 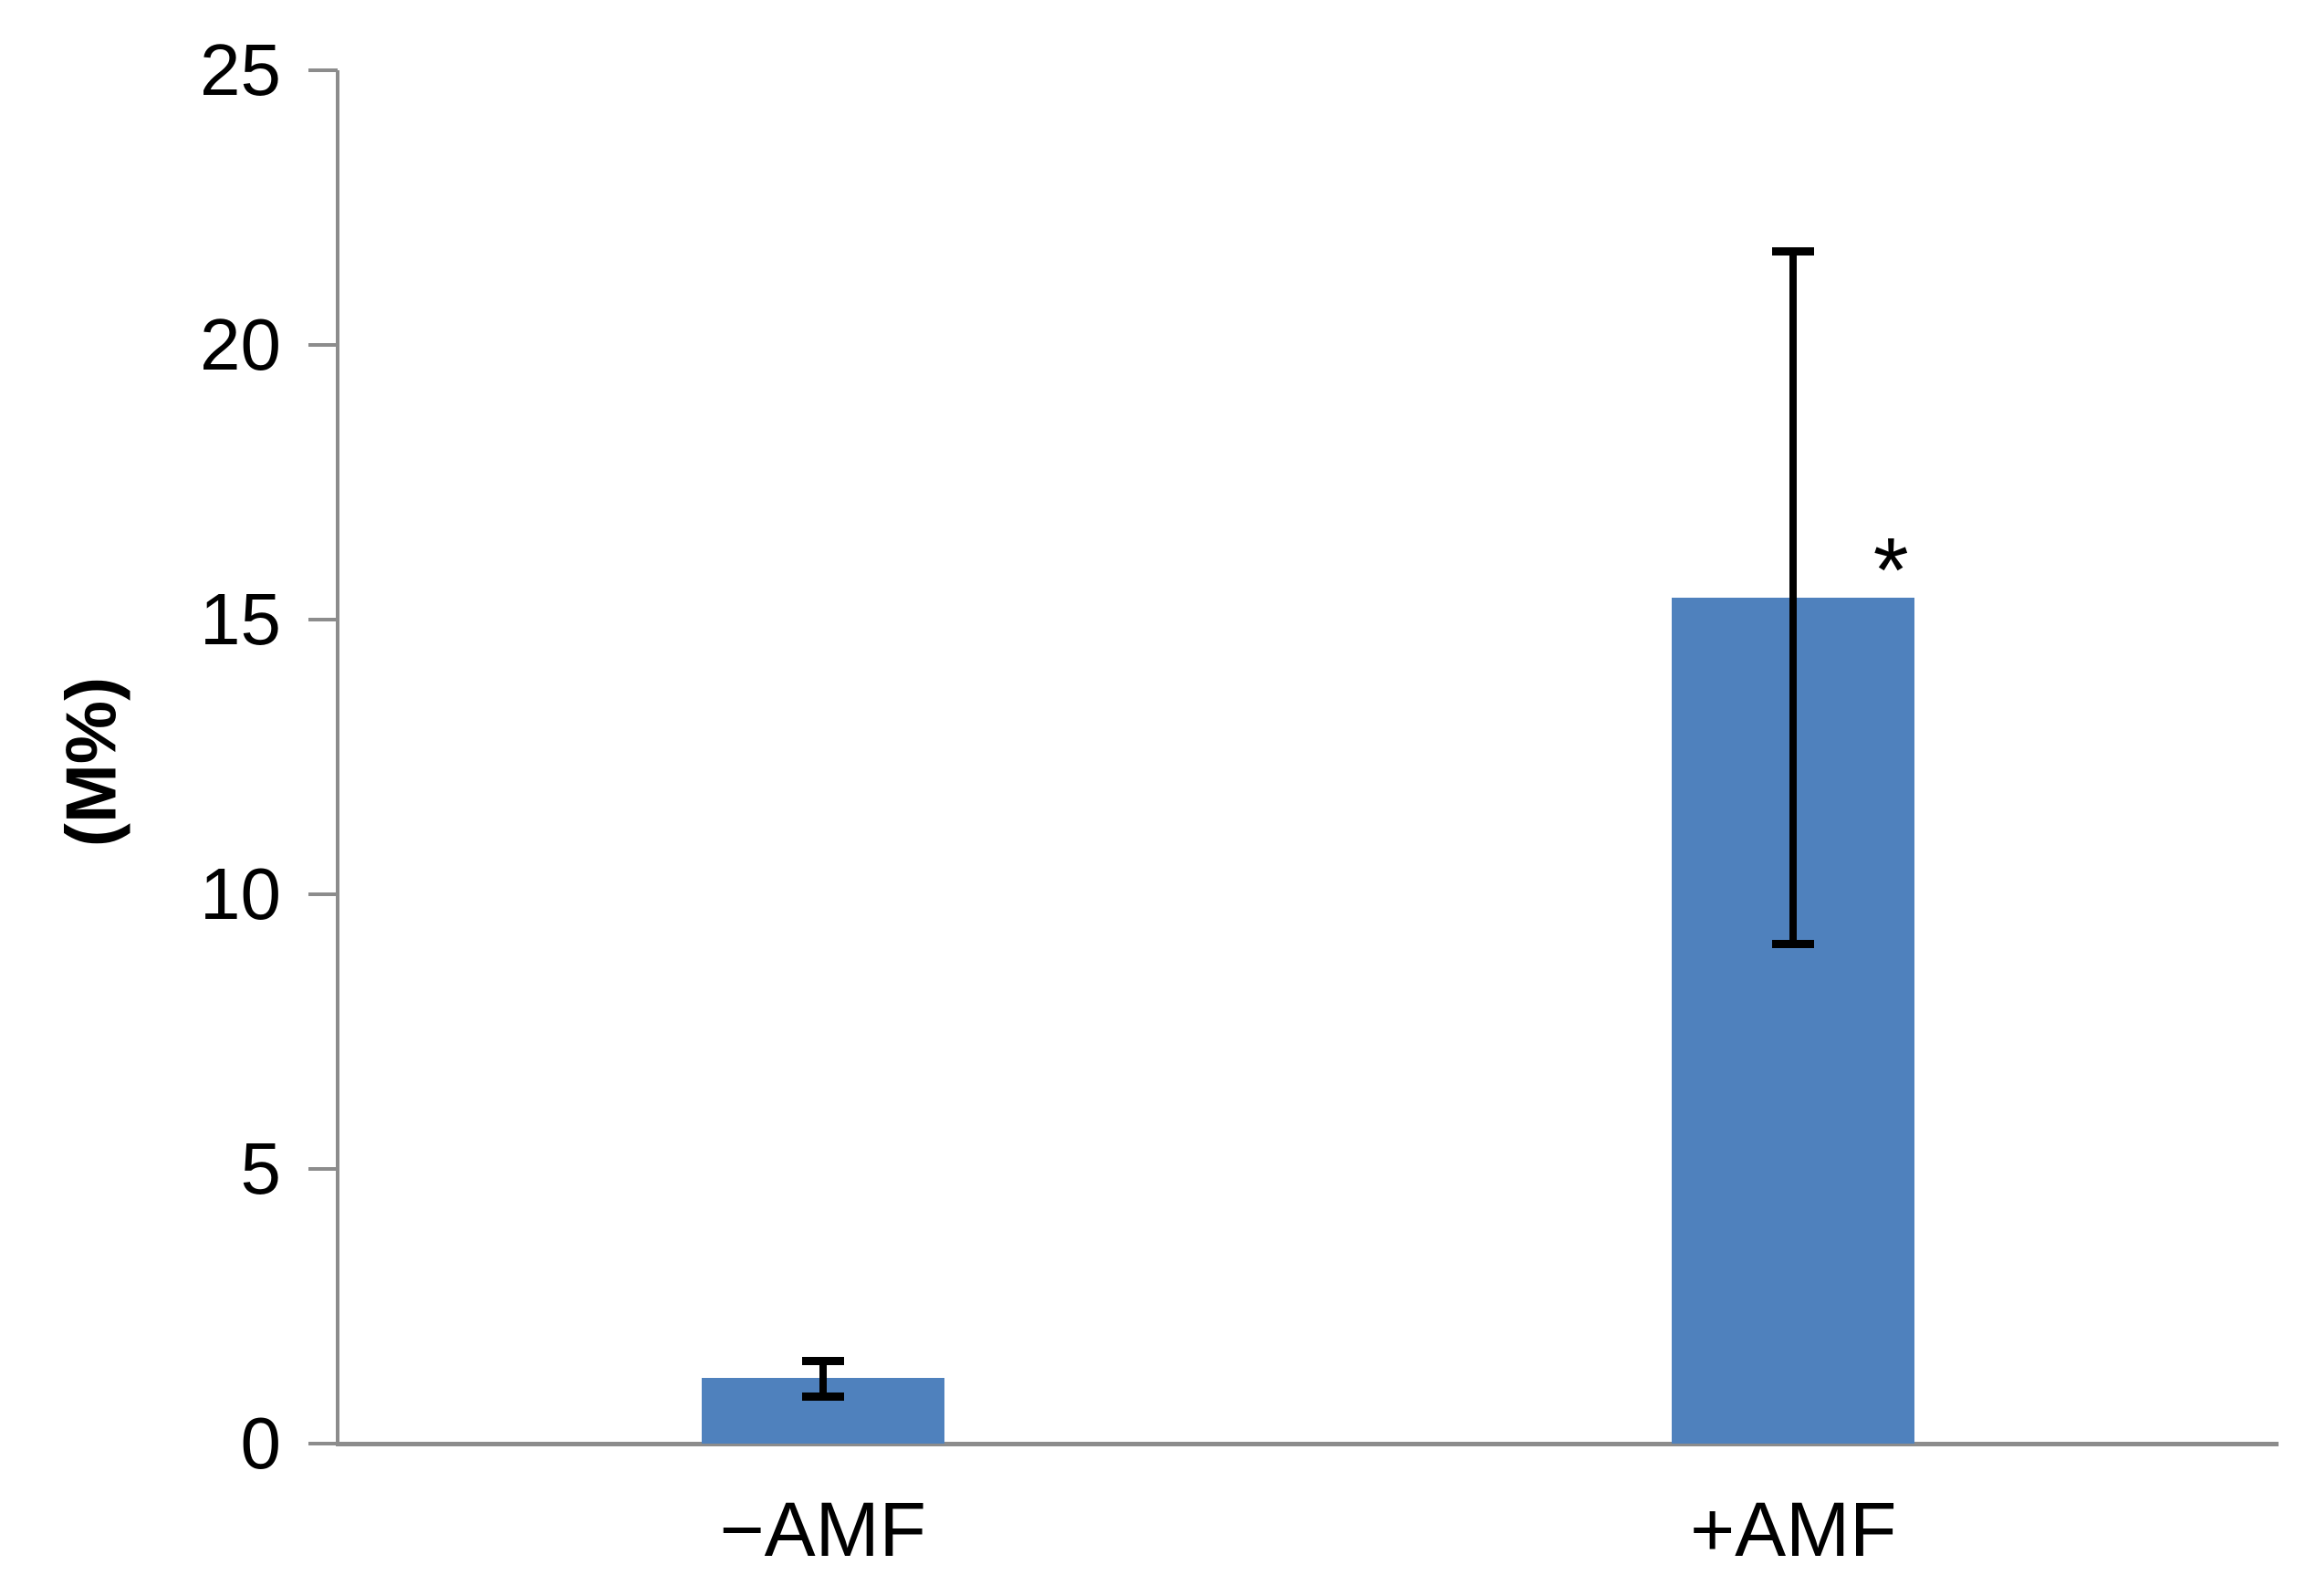 What do you see at coordinates (823, 1529) in the screenshot?
I see `x-category-label-minusamf: −AMF` at bounding box center [823, 1529].